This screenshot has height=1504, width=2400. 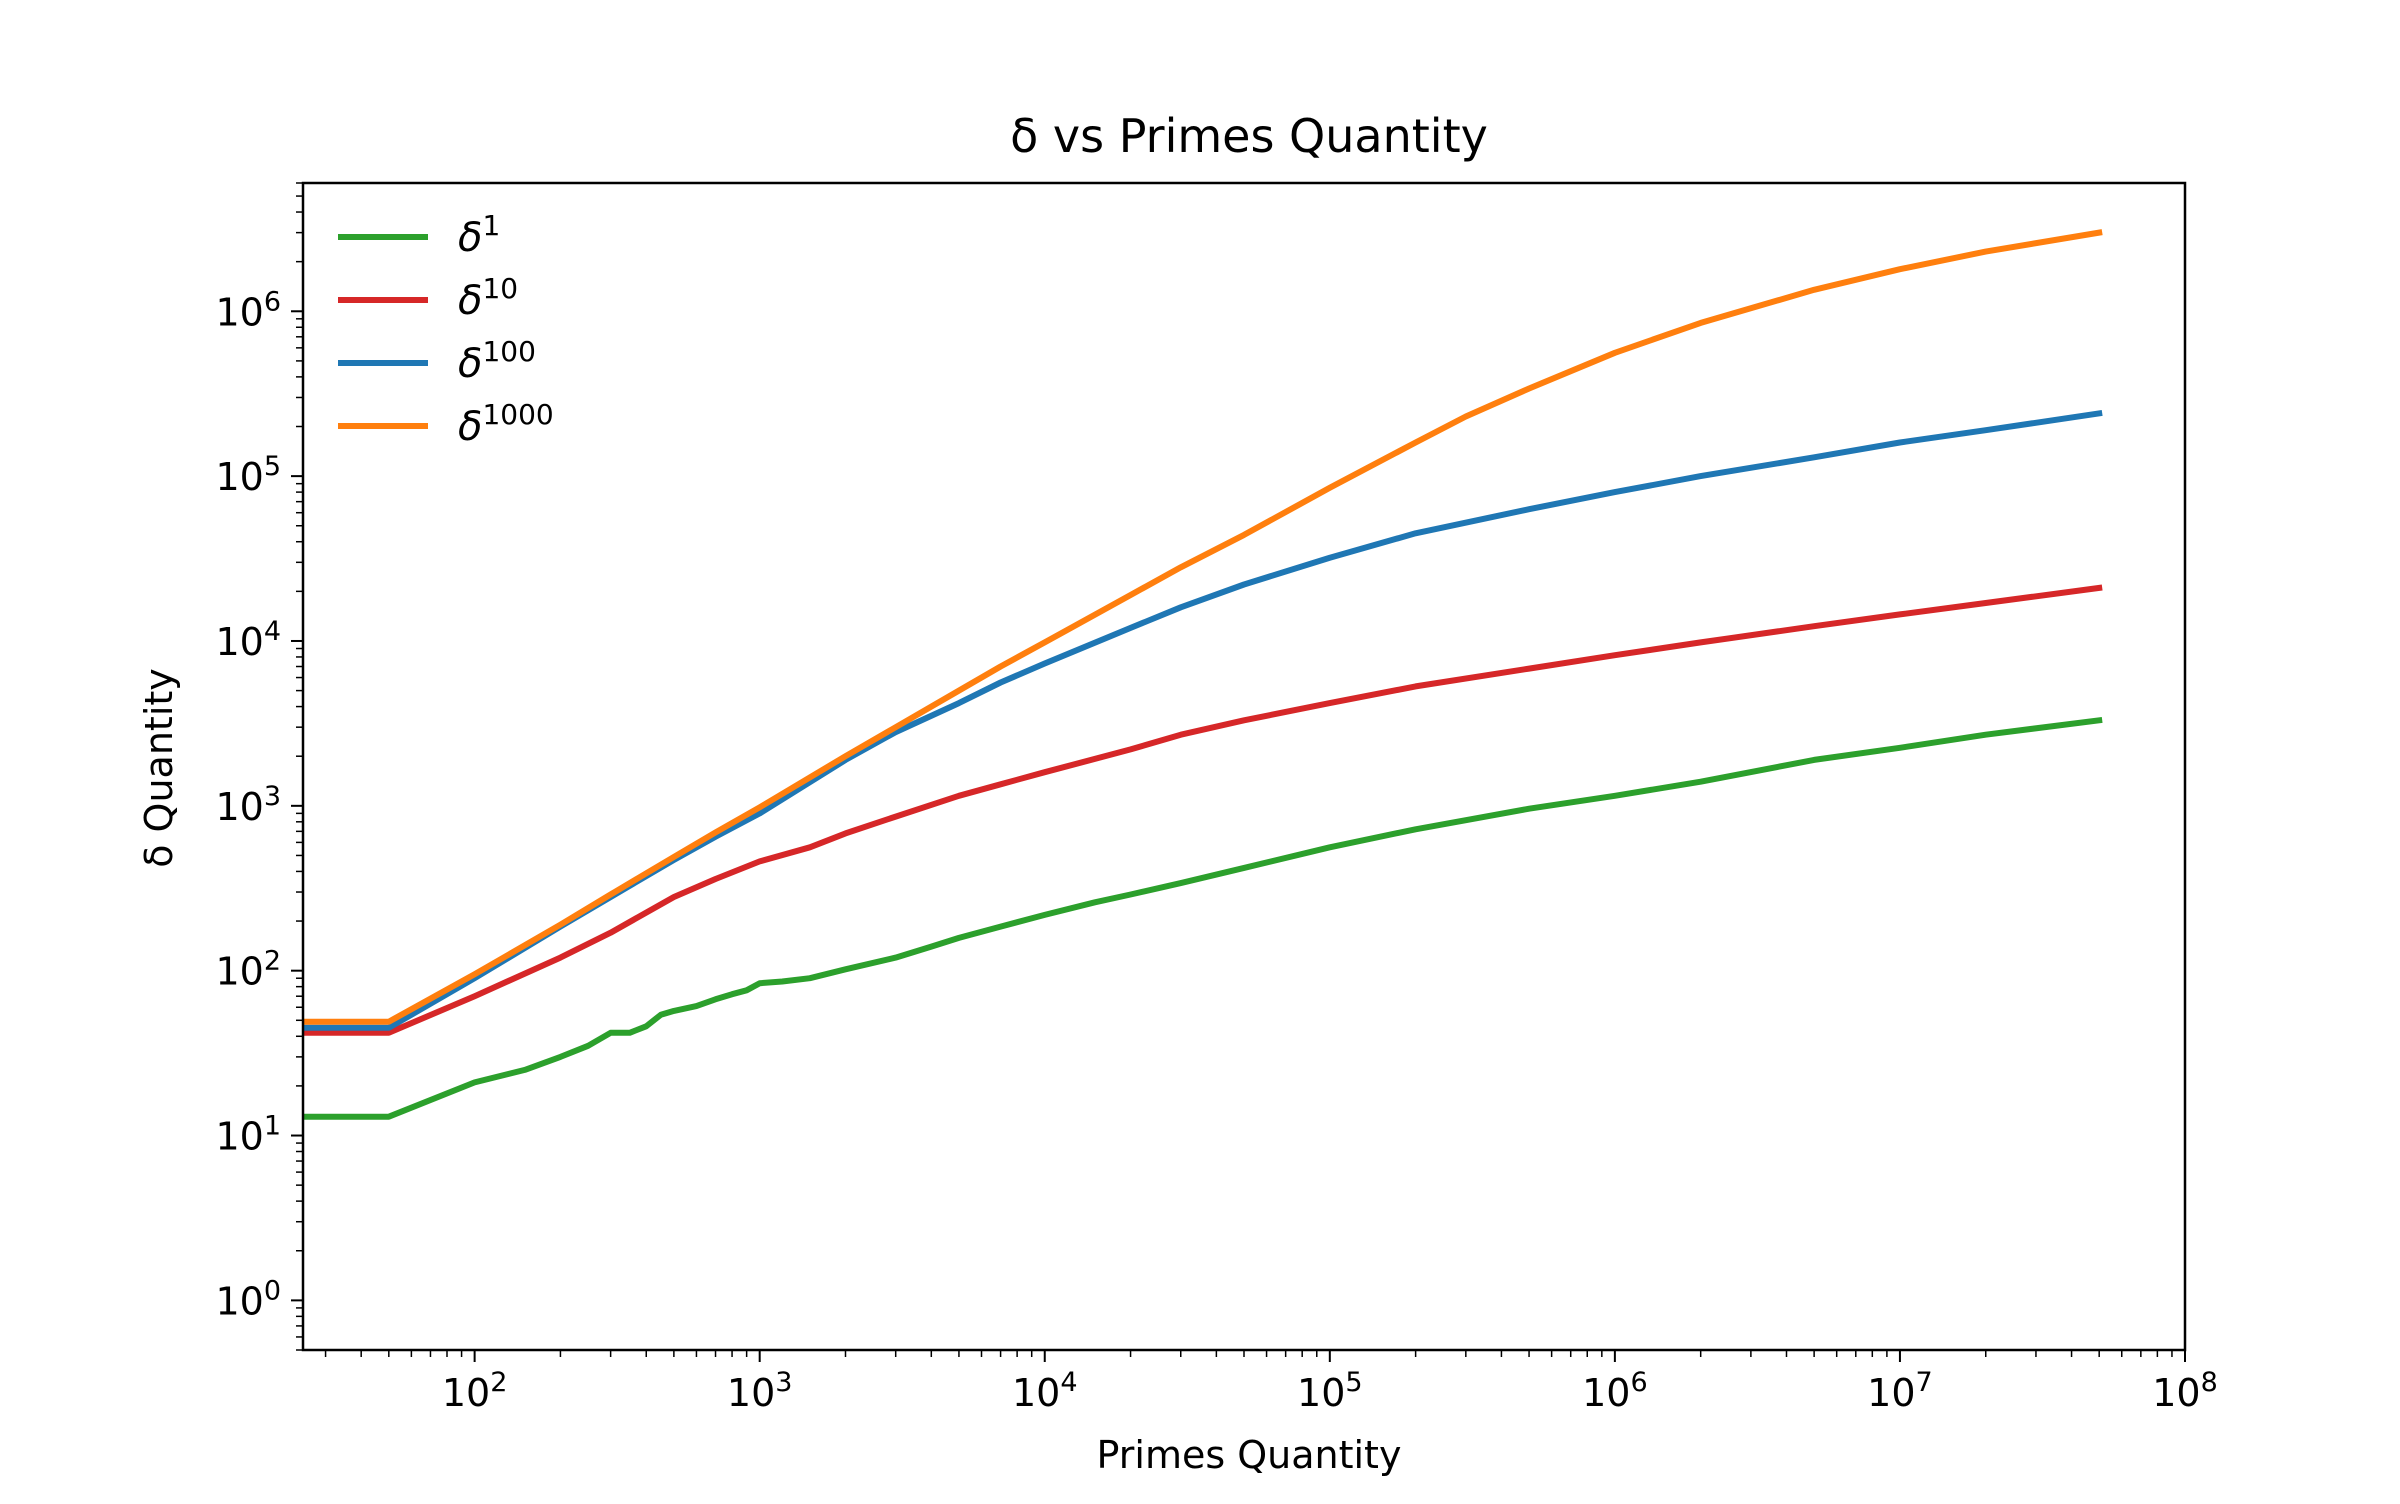 What do you see at coordinates (1615, 1391) in the screenshot?
I see `x-tick-label-4: 106` at bounding box center [1615, 1391].